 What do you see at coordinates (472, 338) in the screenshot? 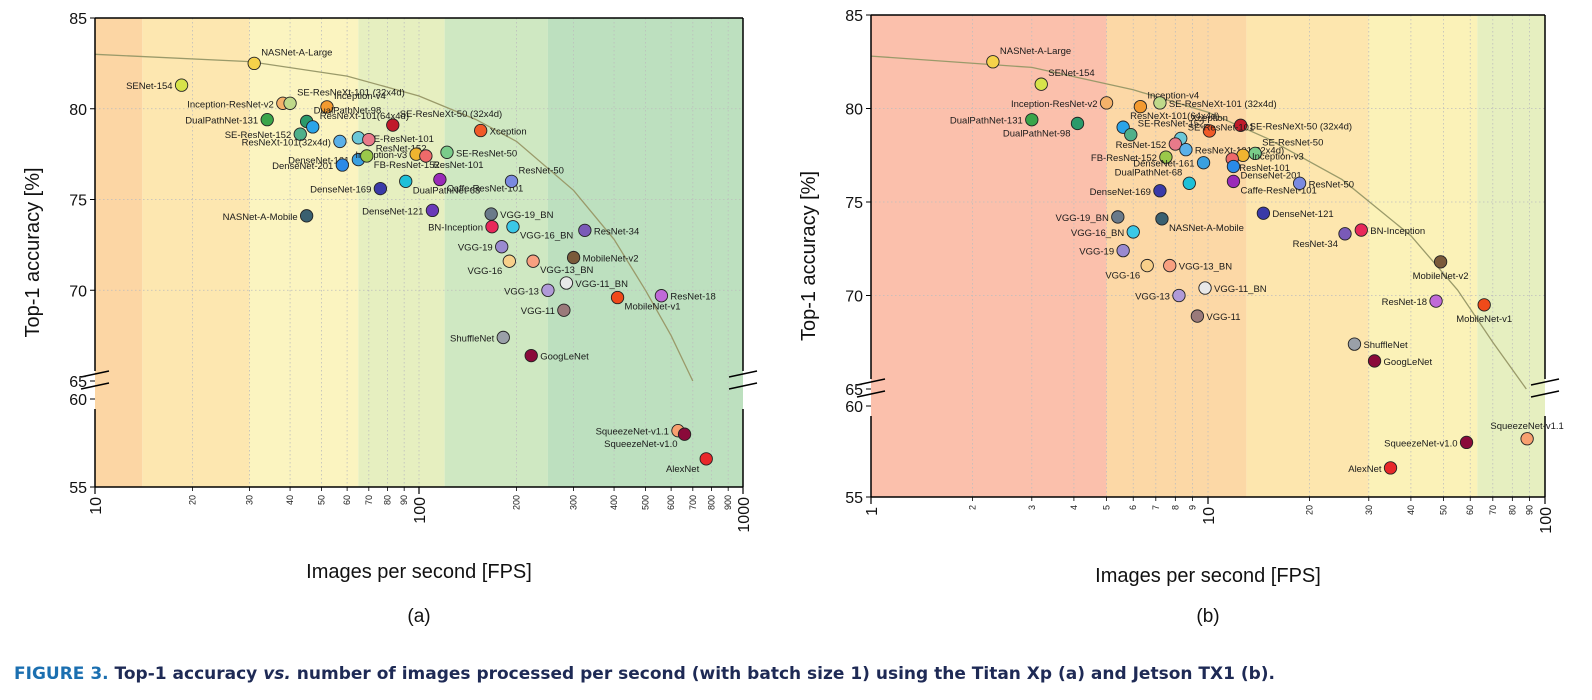
I see `data-point-label: ShuffleNet` at bounding box center [472, 338].